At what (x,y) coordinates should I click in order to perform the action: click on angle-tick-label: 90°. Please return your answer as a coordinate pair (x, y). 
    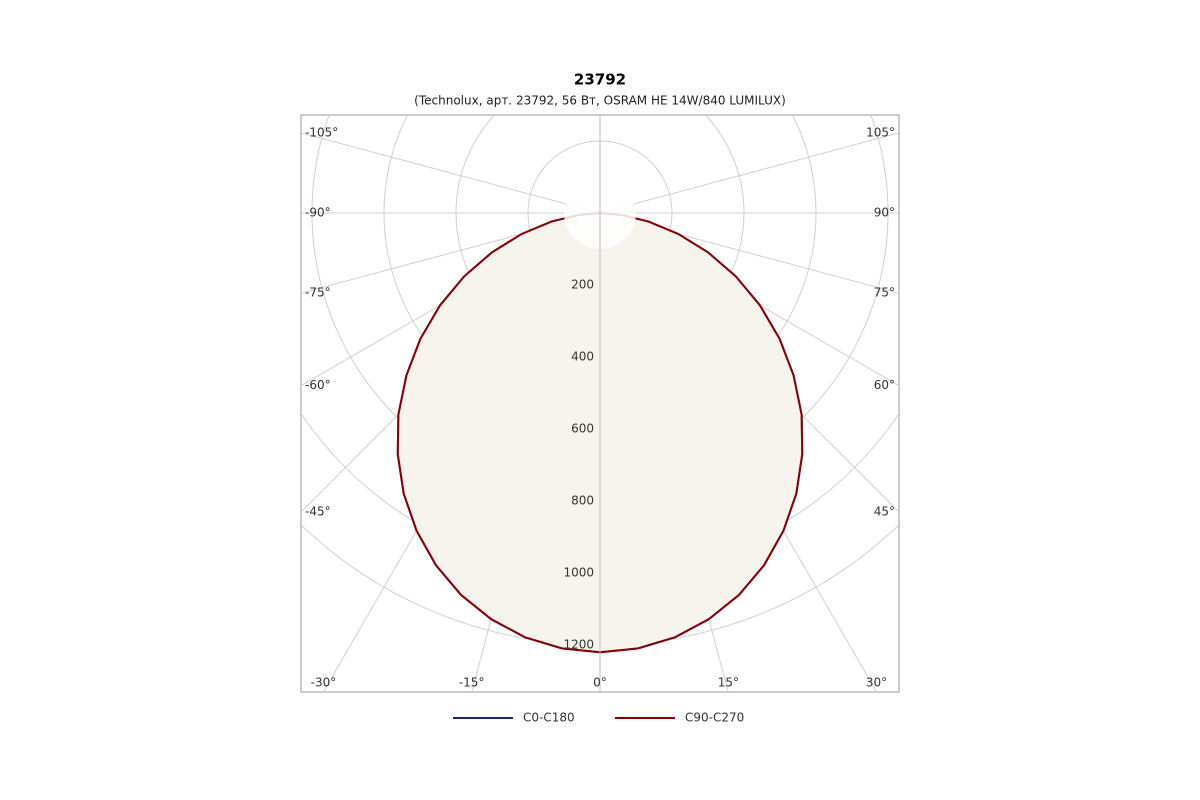
    Looking at the image, I should click on (884, 213).